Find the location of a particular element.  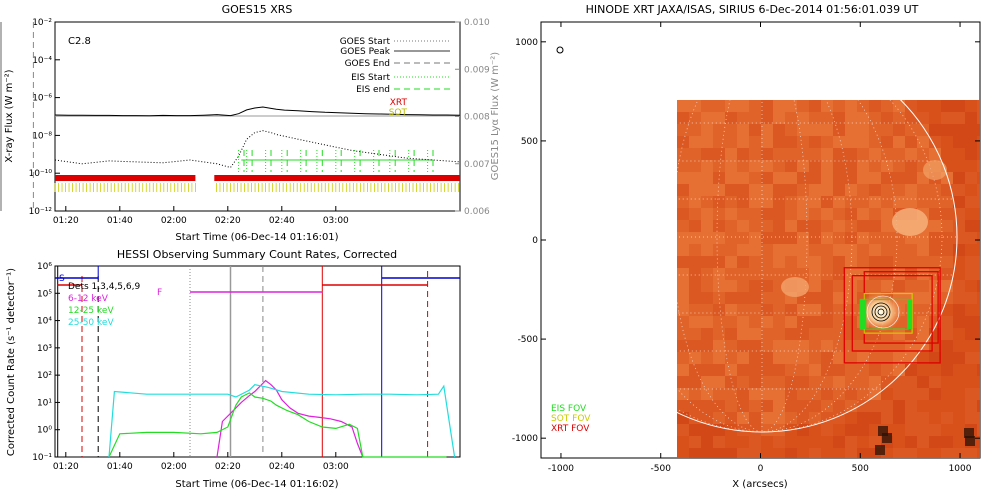

legend-sot-fov: SOT FOV is located at coordinates (571, 419).